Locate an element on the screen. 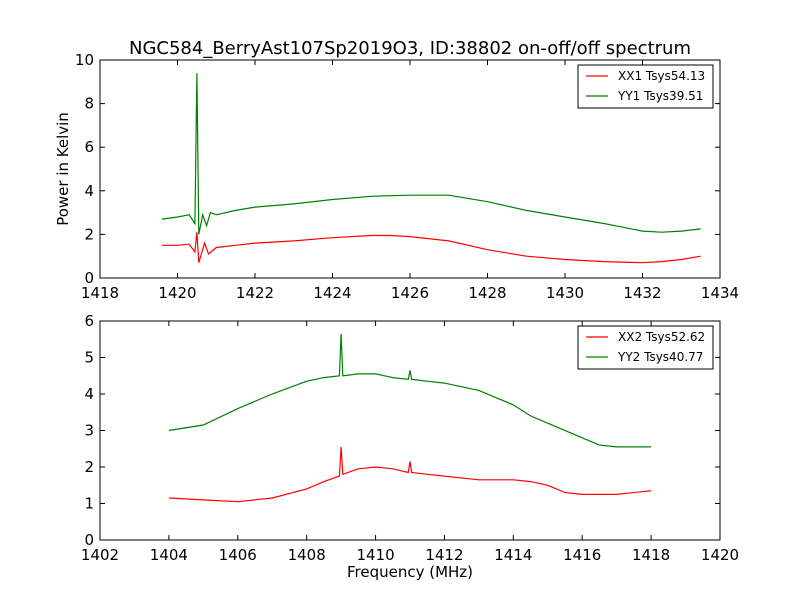 The width and height of the screenshot is (800, 600). legend: XX1 Tsys54.13 YY1 Tsys39.51 is located at coordinates (645, 86).